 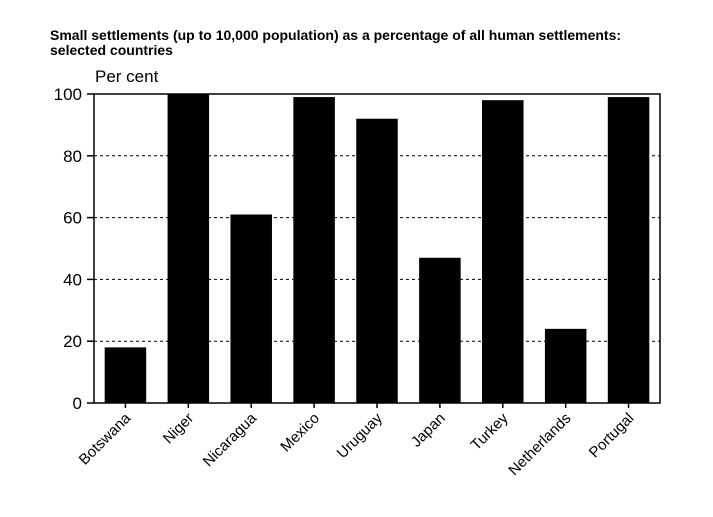 What do you see at coordinates (539, 444) in the screenshot?
I see `x-tick-label: Netherlands` at bounding box center [539, 444].